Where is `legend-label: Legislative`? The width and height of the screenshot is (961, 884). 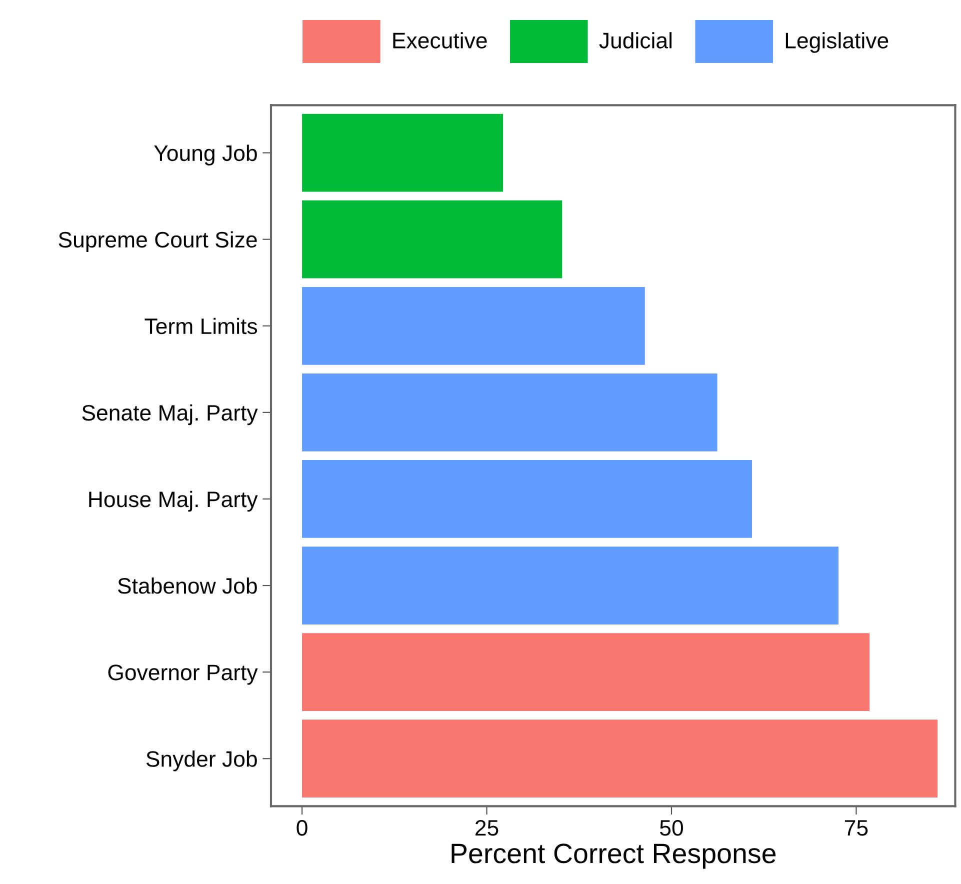 legend-label: Legislative is located at coordinates (837, 42).